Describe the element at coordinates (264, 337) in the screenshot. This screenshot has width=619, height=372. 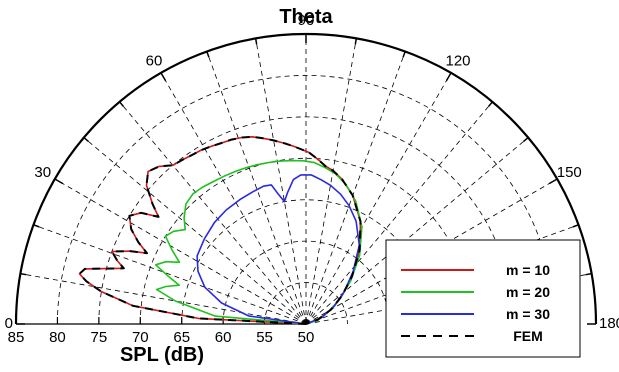
I see `r-tick-label-55: 55` at that location.